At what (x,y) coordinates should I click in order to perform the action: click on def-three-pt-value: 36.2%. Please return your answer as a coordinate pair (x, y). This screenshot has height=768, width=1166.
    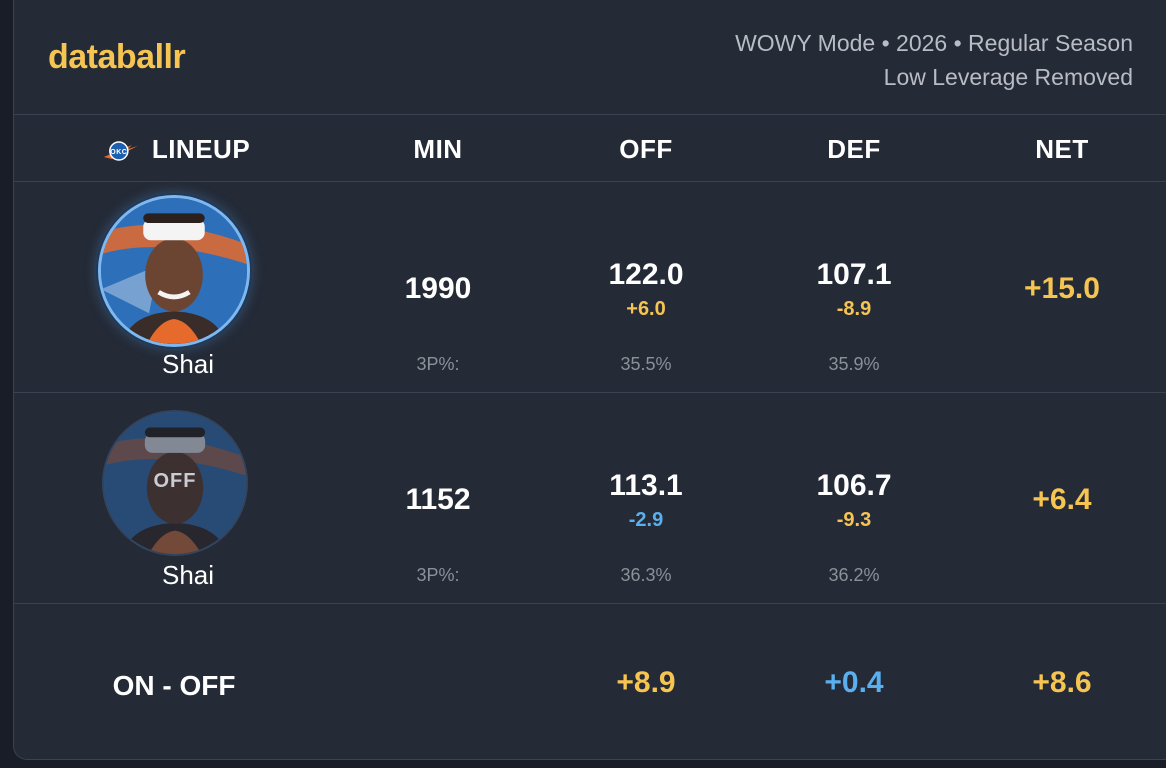
    Looking at the image, I should click on (854, 575).